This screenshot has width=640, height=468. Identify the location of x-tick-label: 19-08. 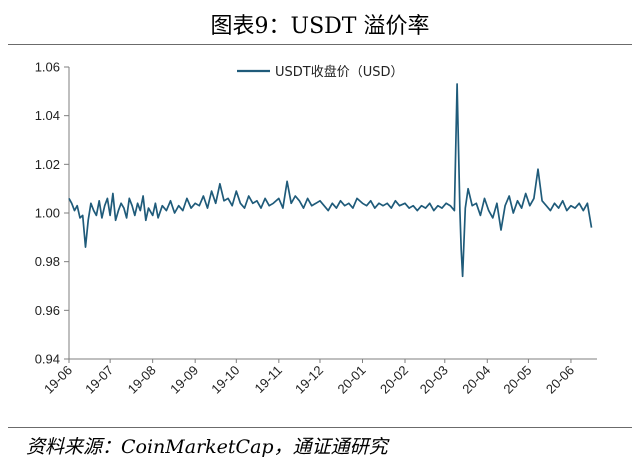
(142, 380).